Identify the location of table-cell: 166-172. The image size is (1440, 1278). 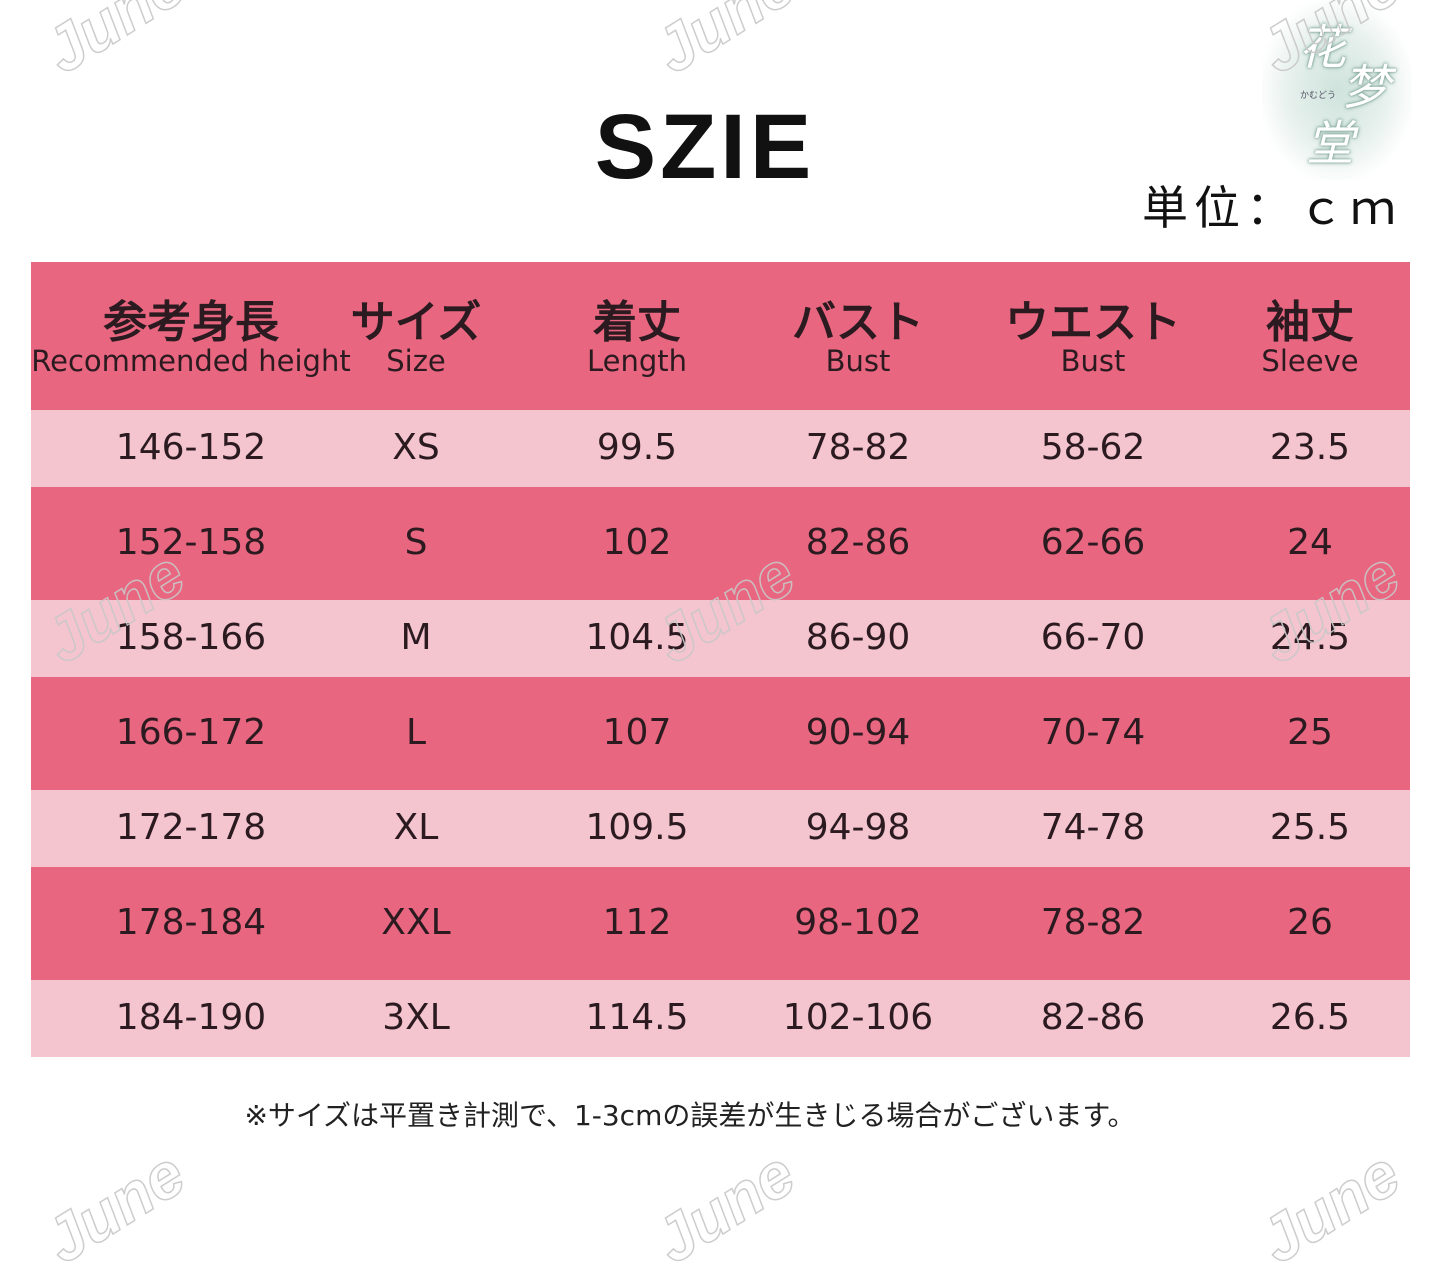
(191, 732).